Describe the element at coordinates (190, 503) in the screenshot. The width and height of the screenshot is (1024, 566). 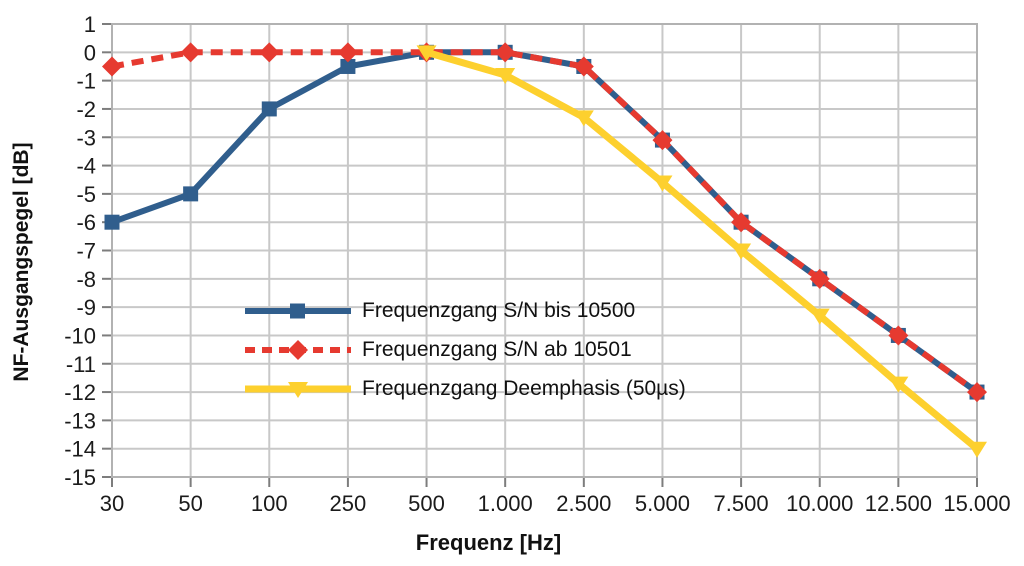
I see `x-tick-label: 50` at that location.